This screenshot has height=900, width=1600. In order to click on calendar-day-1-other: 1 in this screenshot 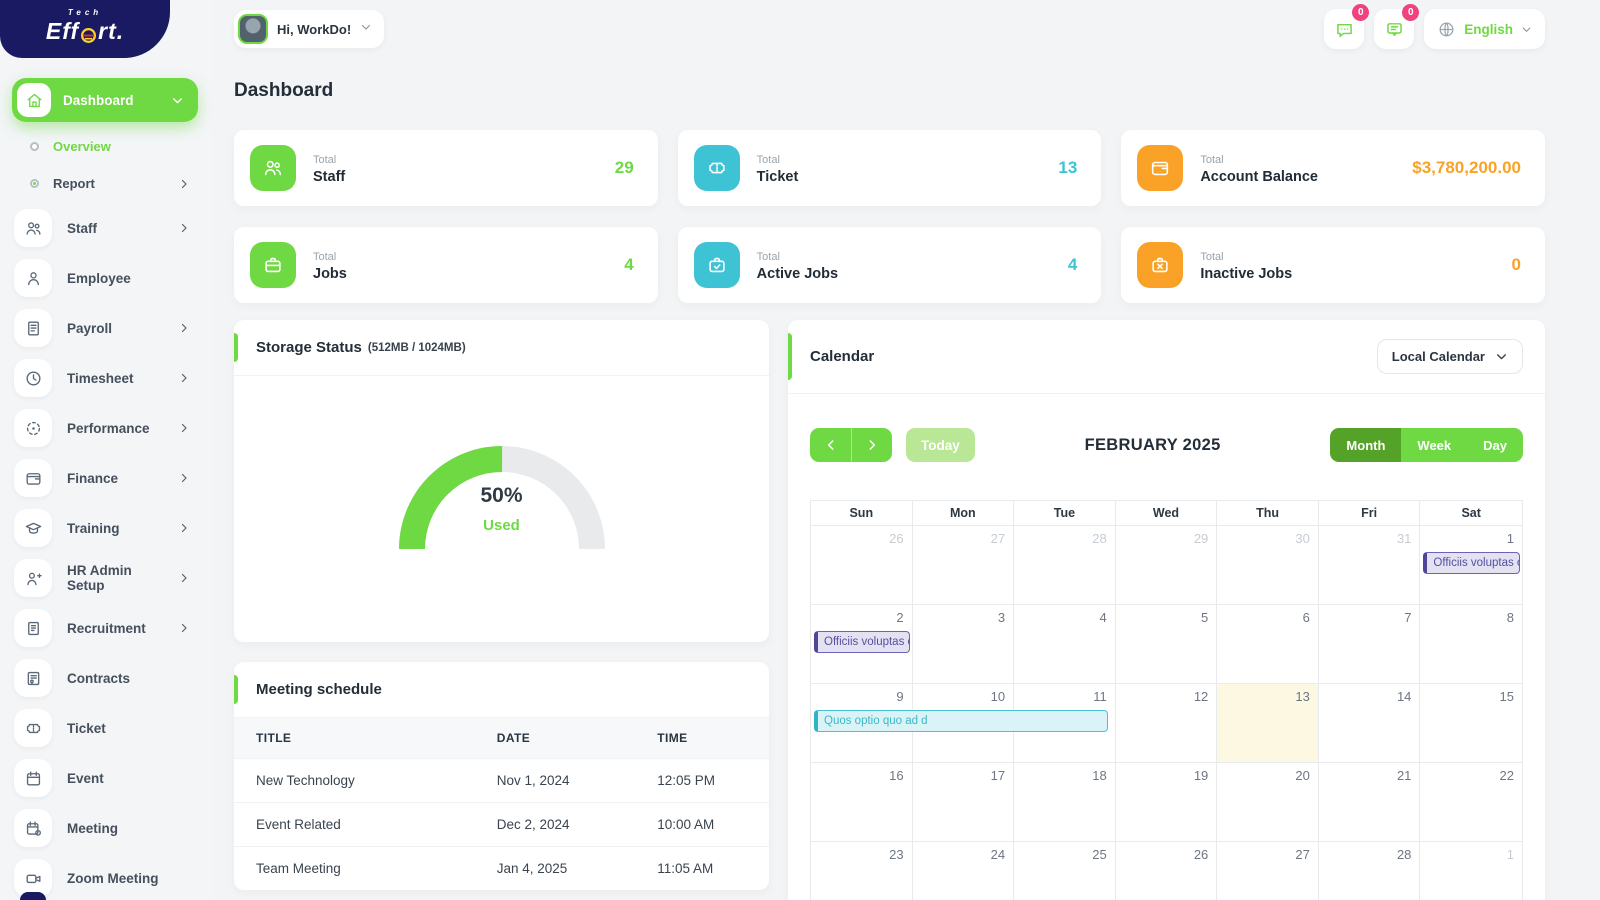, I will do `click(1471, 871)`.